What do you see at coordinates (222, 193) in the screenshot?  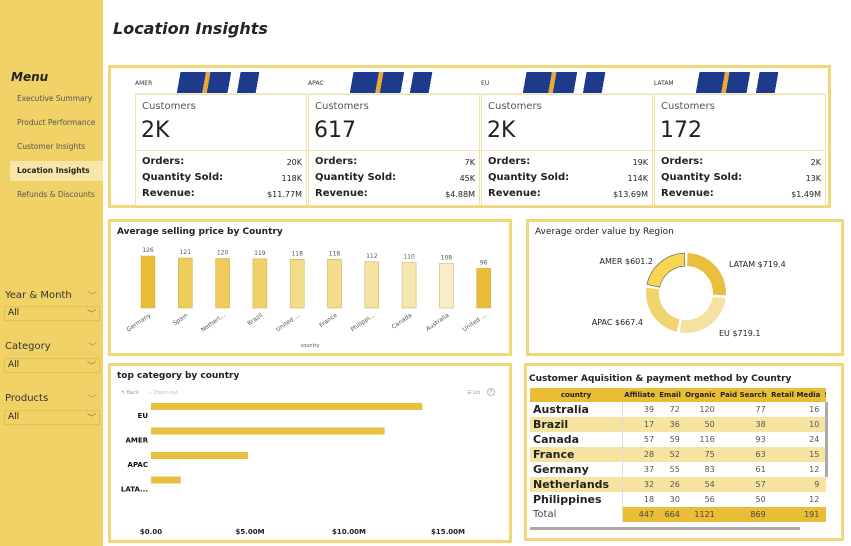 I see `revenue-row: Revenue: $11.77M` at bounding box center [222, 193].